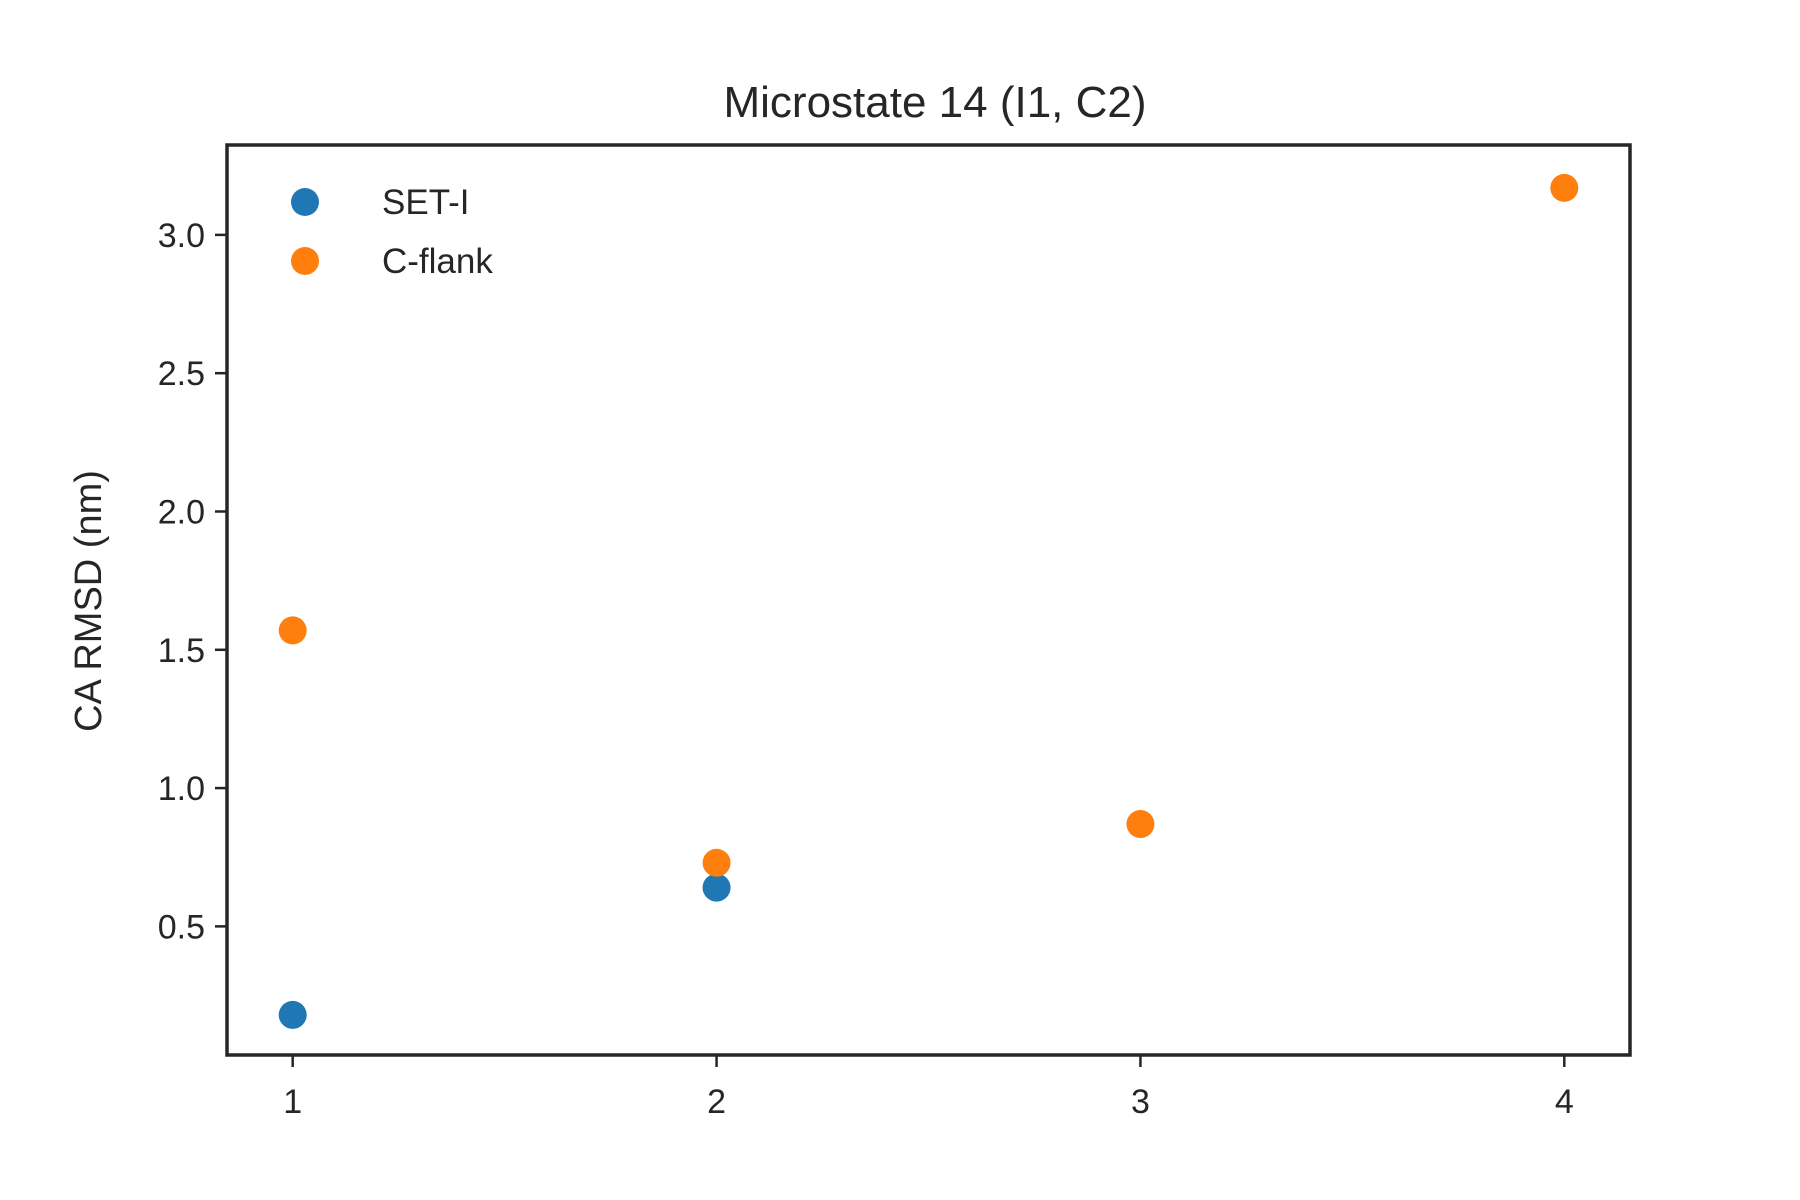 Image resolution: width=1800 pixels, height=1200 pixels. What do you see at coordinates (181, 512) in the screenshot?
I see `y-tick-label: 2.0` at bounding box center [181, 512].